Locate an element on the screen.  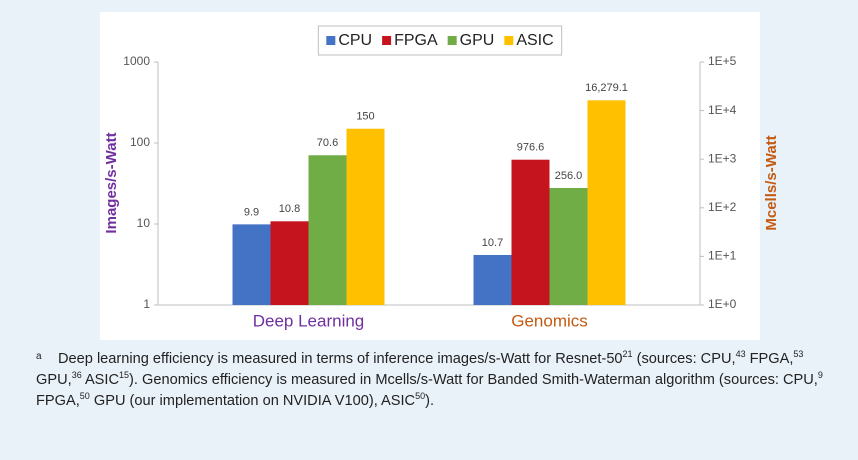
value-label: 976.6 is located at coordinates (531, 148).